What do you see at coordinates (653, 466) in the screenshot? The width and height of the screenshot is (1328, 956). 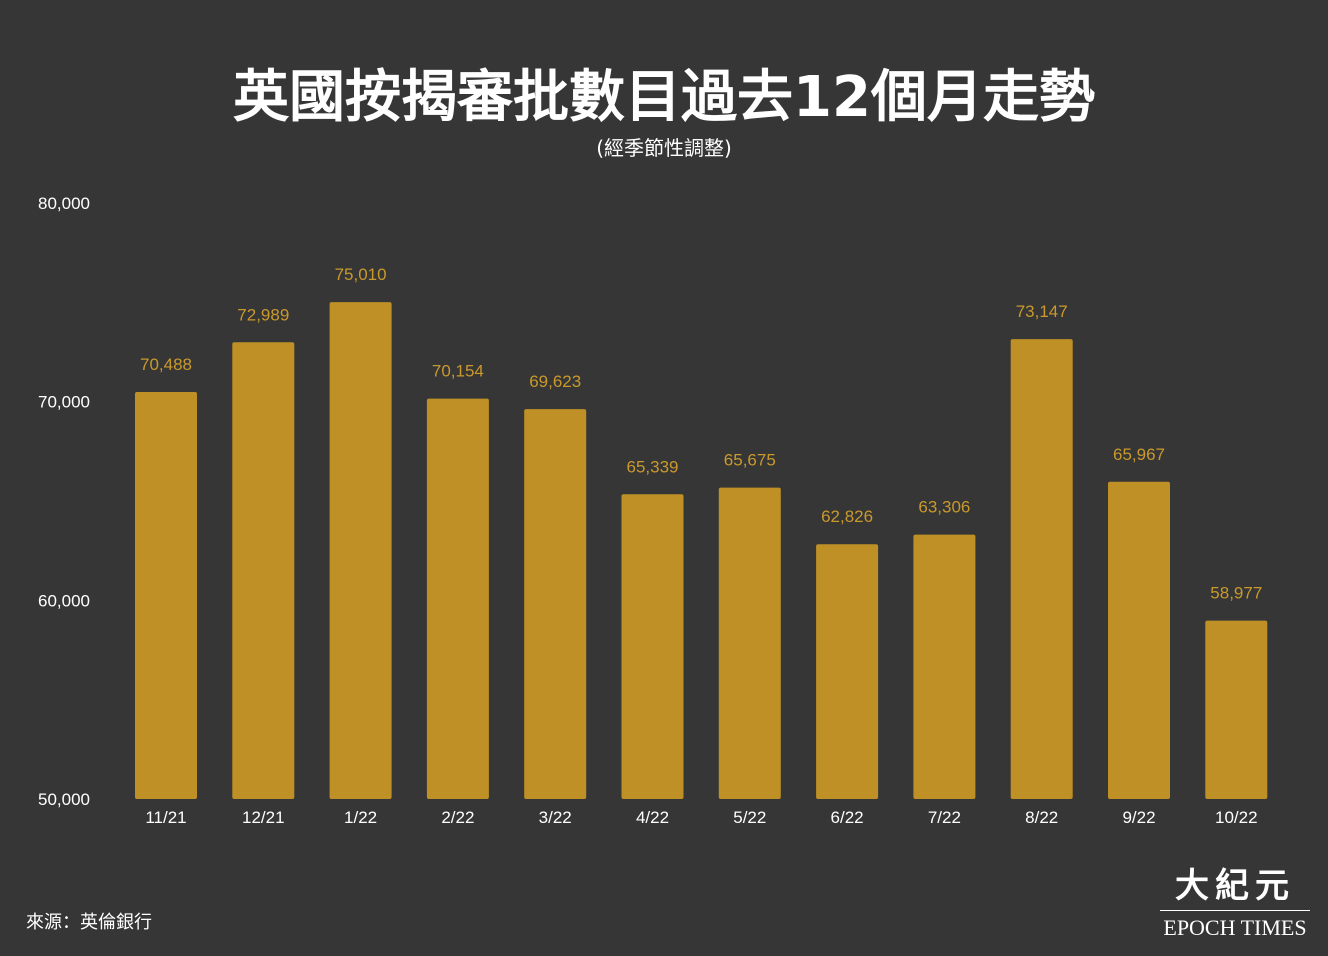 I see `bar-value-label: 65,339` at bounding box center [653, 466].